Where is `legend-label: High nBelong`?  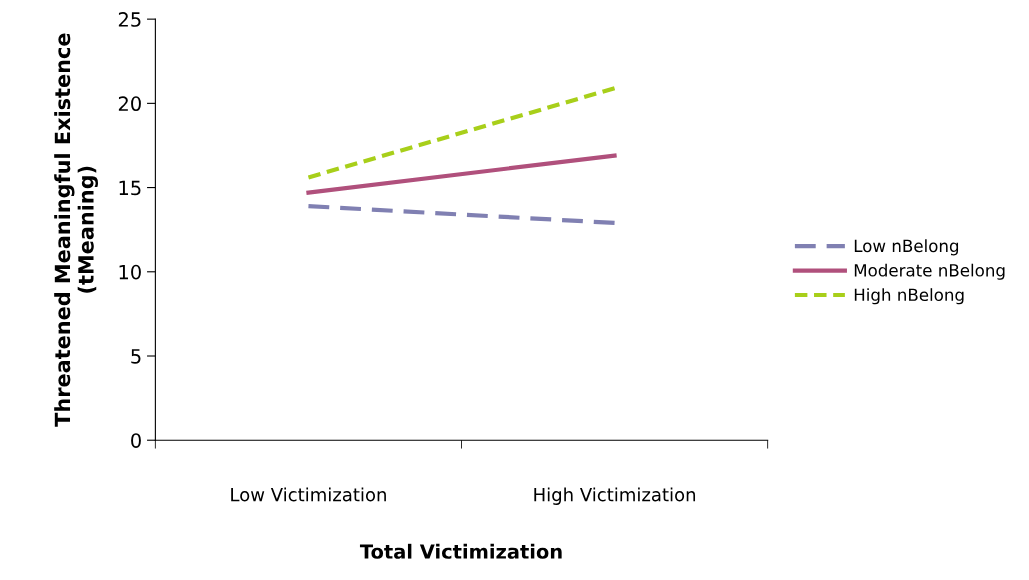 legend-label: High nBelong is located at coordinates (909, 296).